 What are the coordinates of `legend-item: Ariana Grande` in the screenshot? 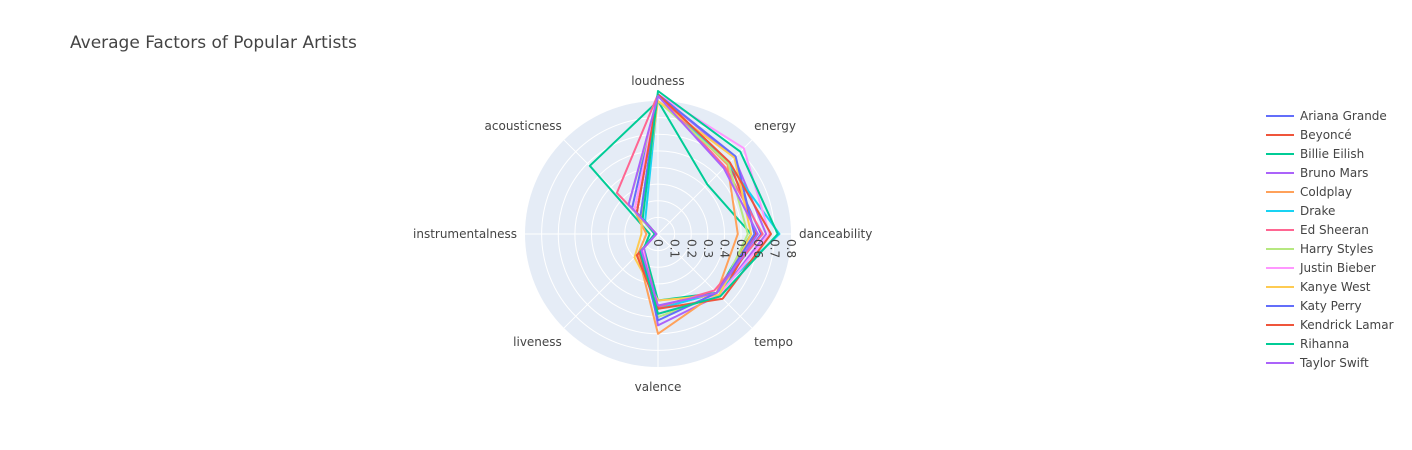 It's located at (1336, 115).